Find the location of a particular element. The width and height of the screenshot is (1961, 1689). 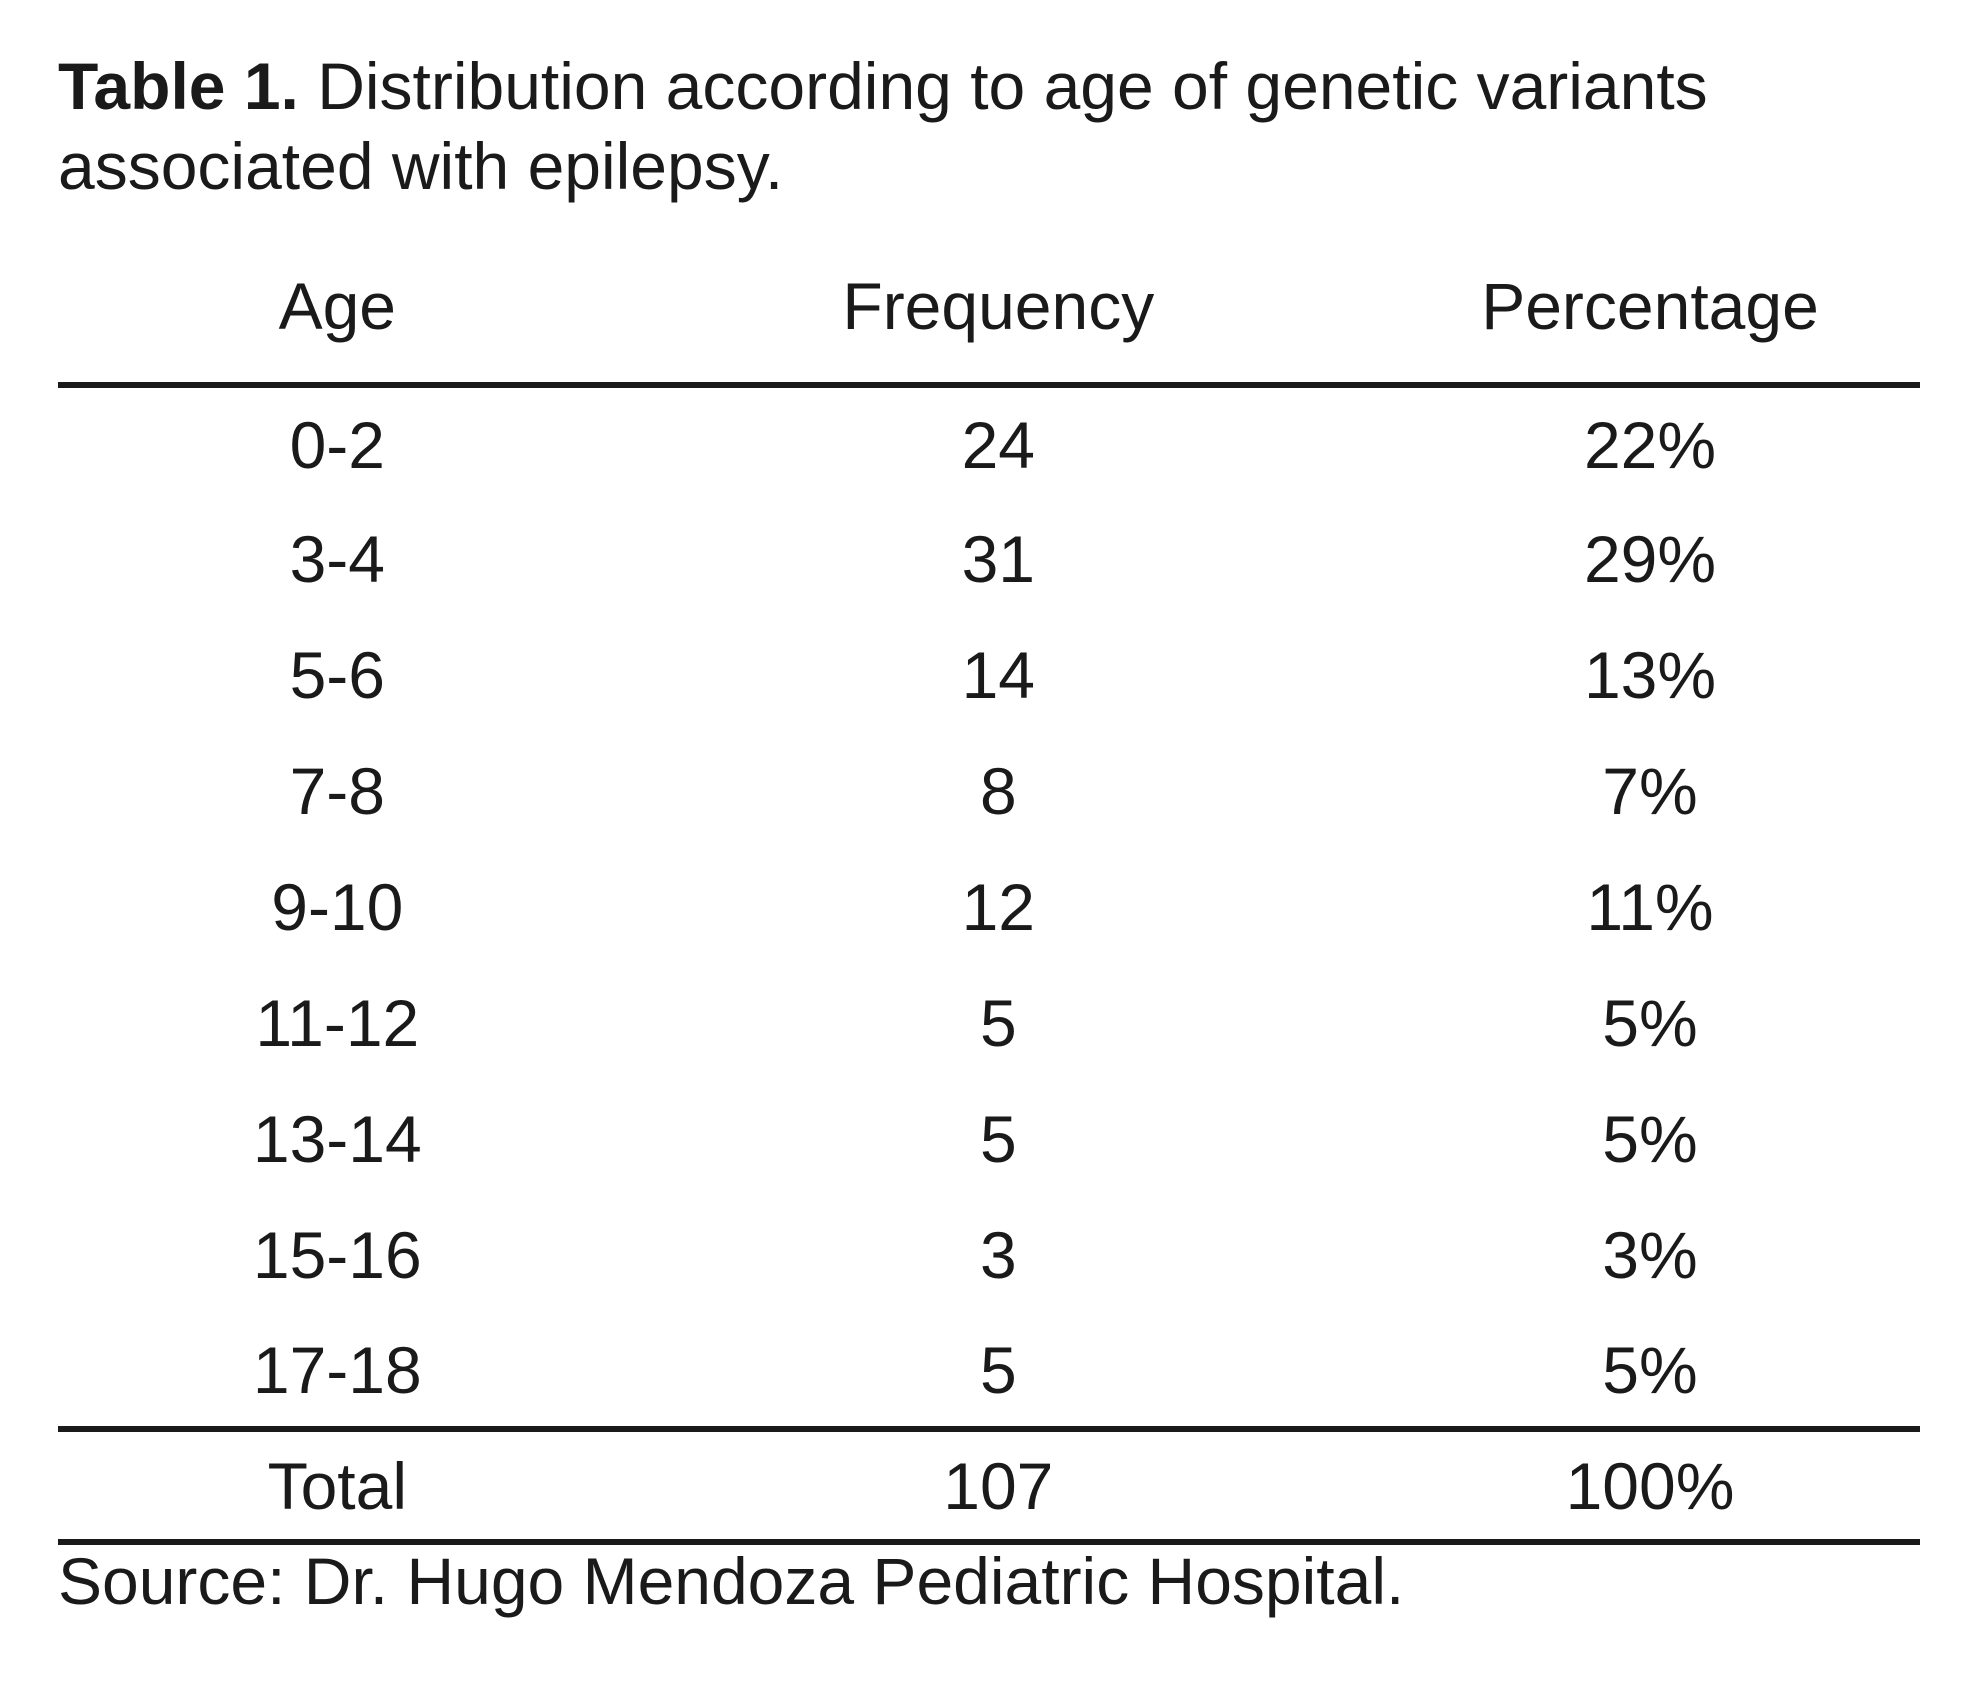

age-cell: 13-14 is located at coordinates (337, 1139).